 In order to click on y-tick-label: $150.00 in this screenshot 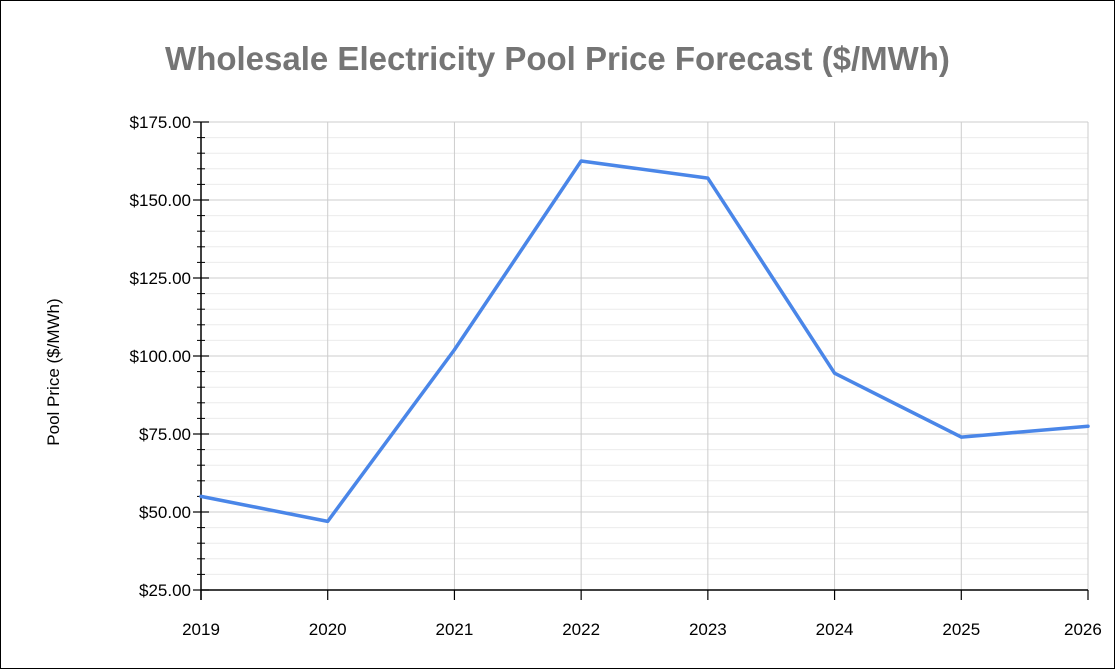, I will do `click(160, 200)`.